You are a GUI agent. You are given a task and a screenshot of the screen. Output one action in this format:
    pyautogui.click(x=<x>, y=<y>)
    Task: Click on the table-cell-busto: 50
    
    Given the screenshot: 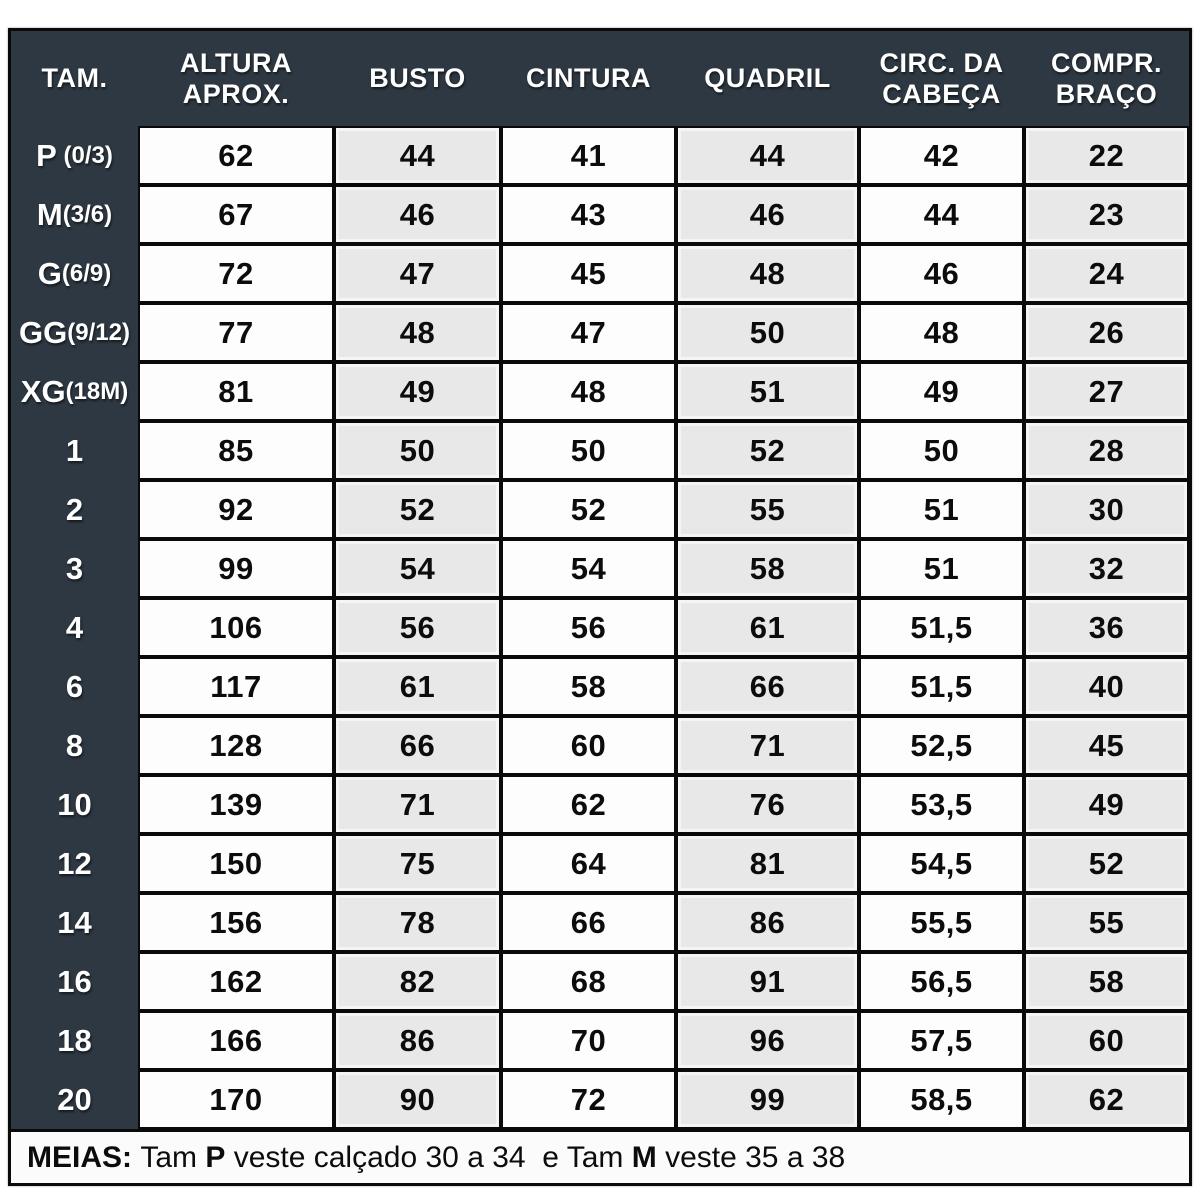 What is the action you would take?
    pyautogui.click(x=417, y=450)
    